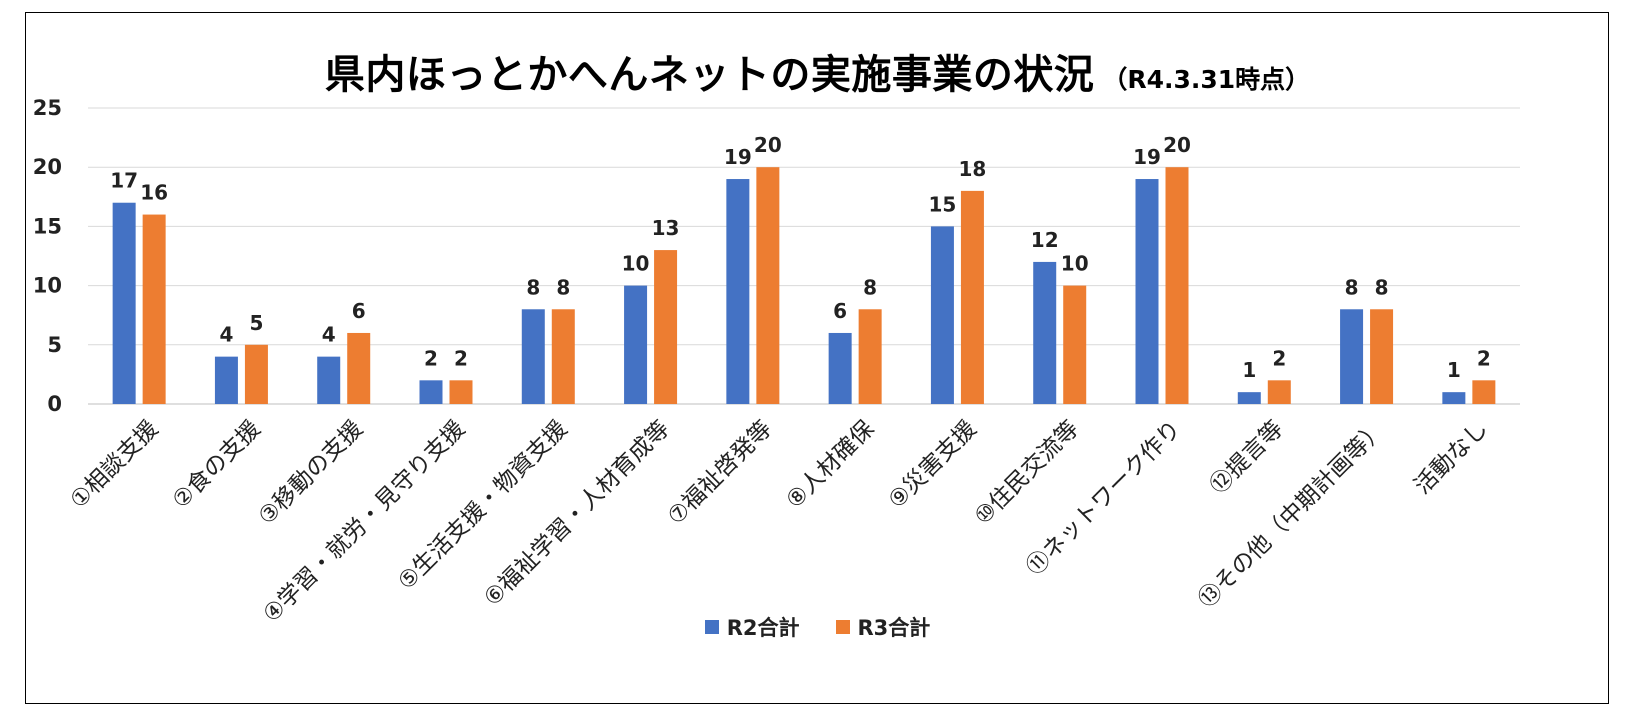 The width and height of the screenshot is (1635, 714). I want to click on category-label: ⑬その他（中期計画等）, so click(1292, 514).